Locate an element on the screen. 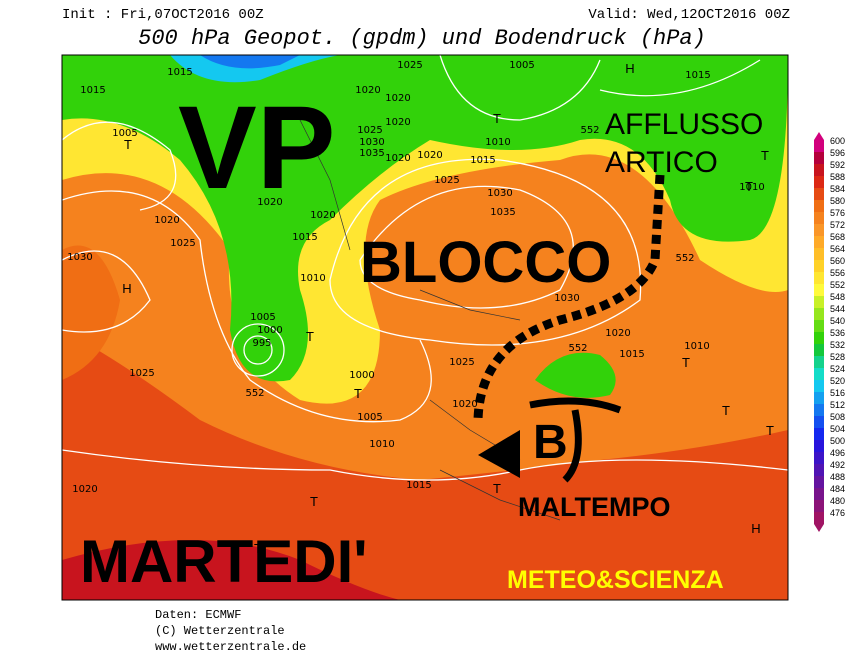 The width and height of the screenshot is (850, 657). colorbar-label: 512 is located at coordinates (837, 405).